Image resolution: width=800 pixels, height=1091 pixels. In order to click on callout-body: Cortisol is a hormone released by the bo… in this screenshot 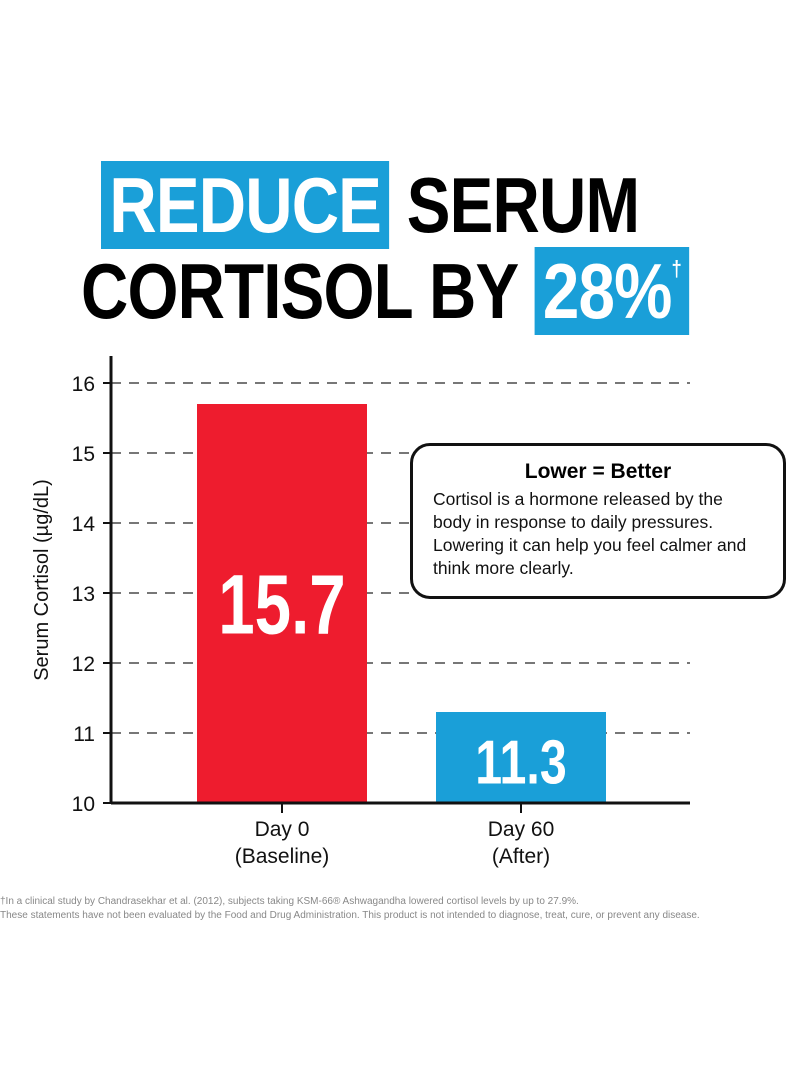, I will do `click(590, 533)`.